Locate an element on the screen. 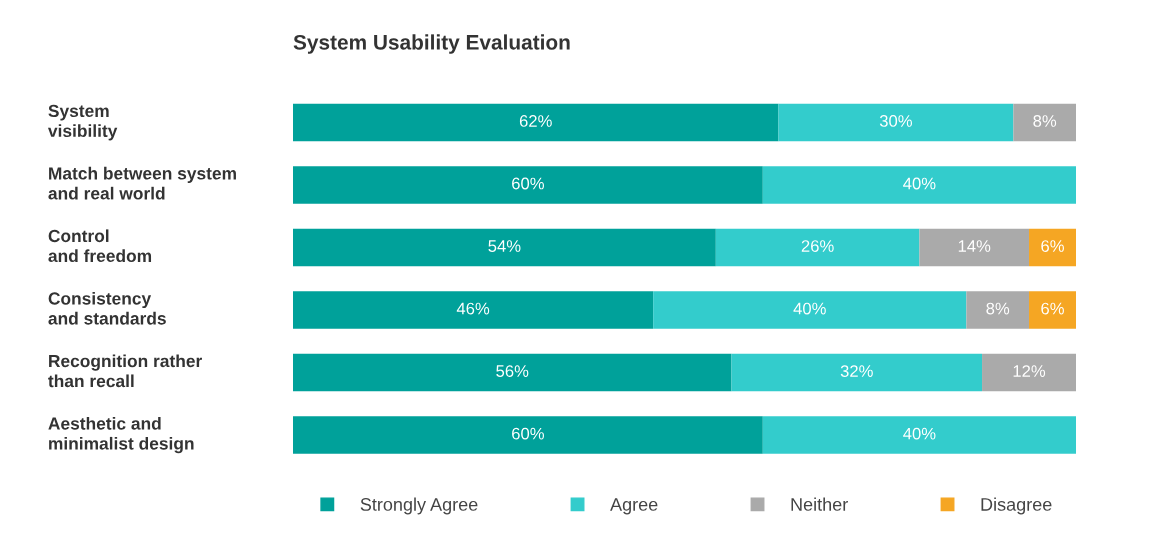 Image resolution: width=1150 pixels, height=536 pixels. y-tick-label: Control and freedom is located at coordinates (100, 246).